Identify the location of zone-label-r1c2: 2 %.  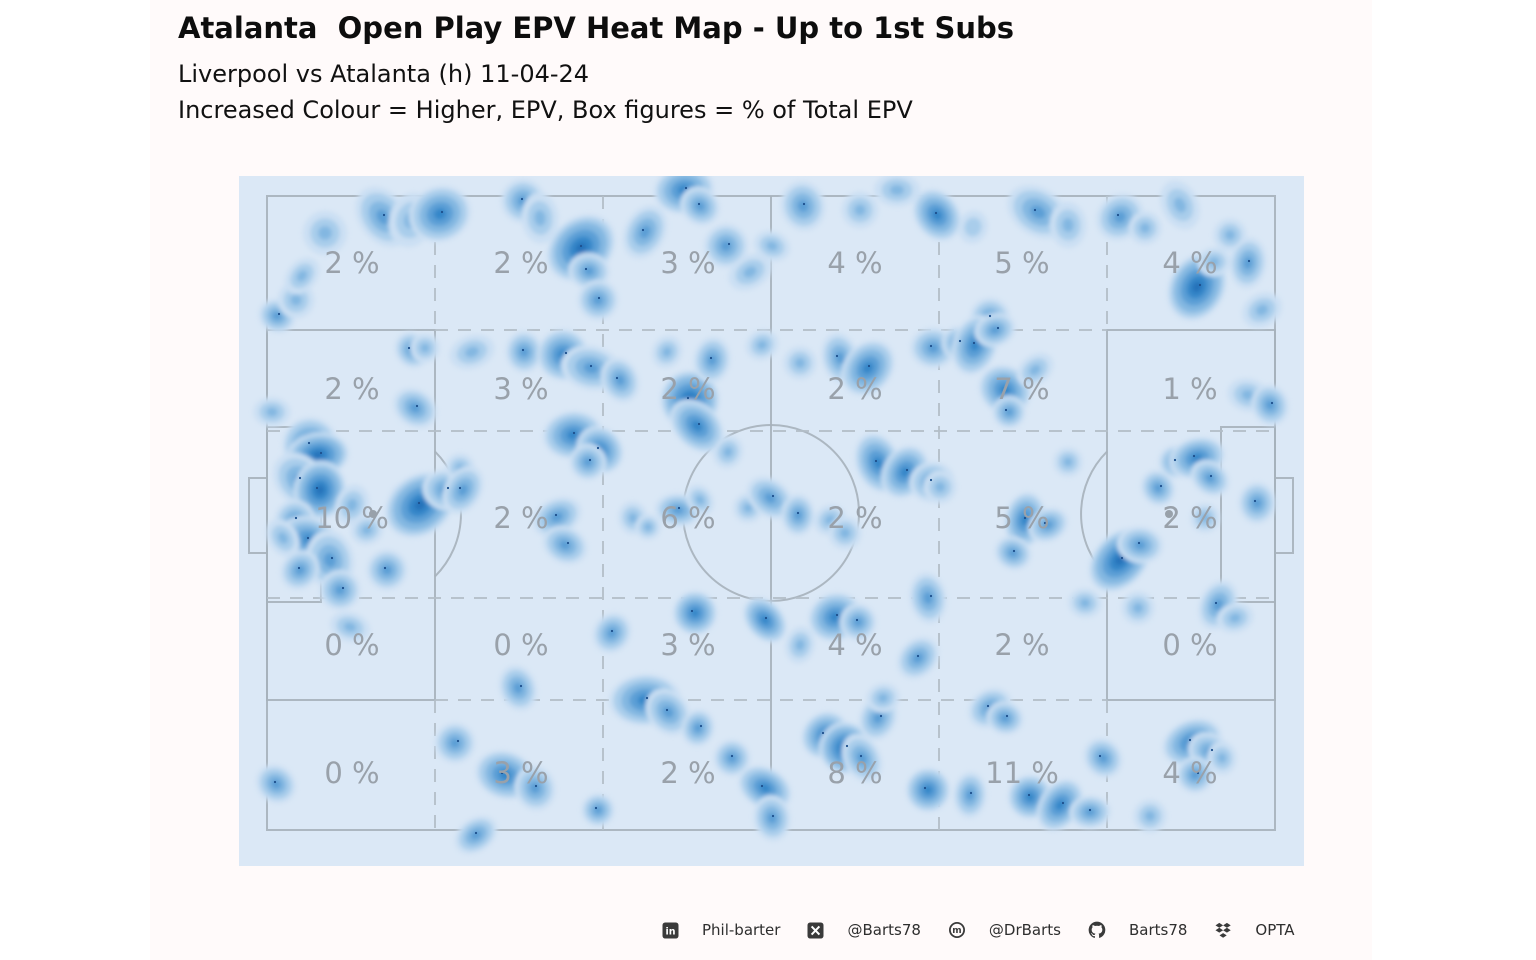
(520, 263).